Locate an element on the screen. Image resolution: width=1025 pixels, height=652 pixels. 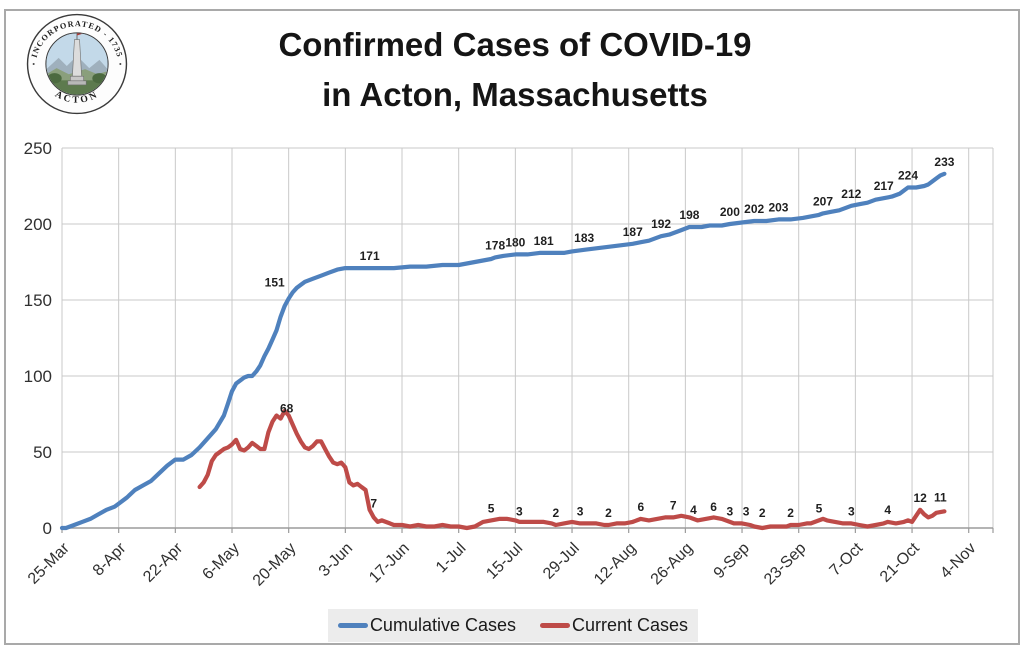
data-point-label: 202 is located at coordinates (754, 209).